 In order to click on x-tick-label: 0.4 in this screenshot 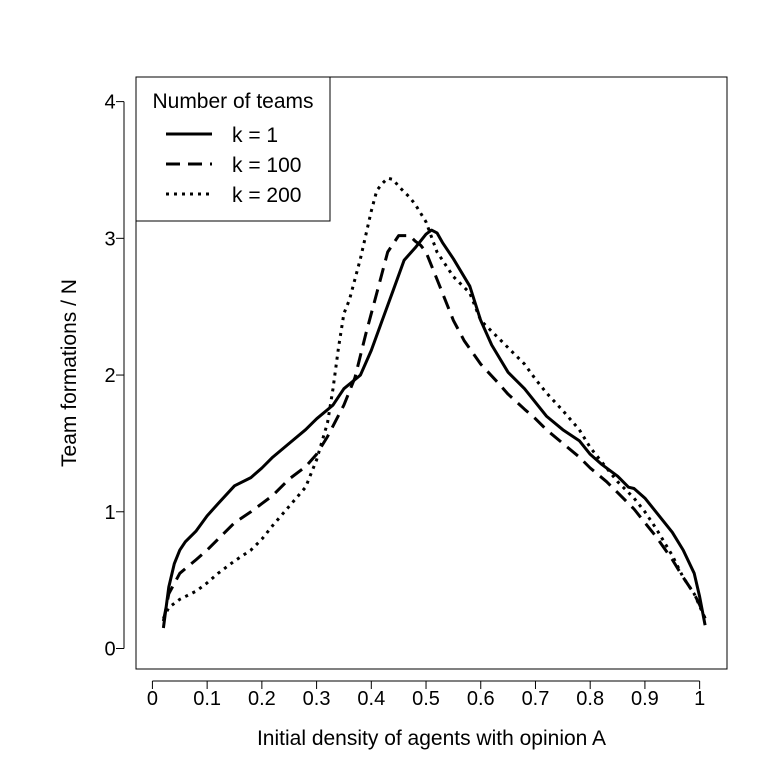, I will do `click(371, 699)`.